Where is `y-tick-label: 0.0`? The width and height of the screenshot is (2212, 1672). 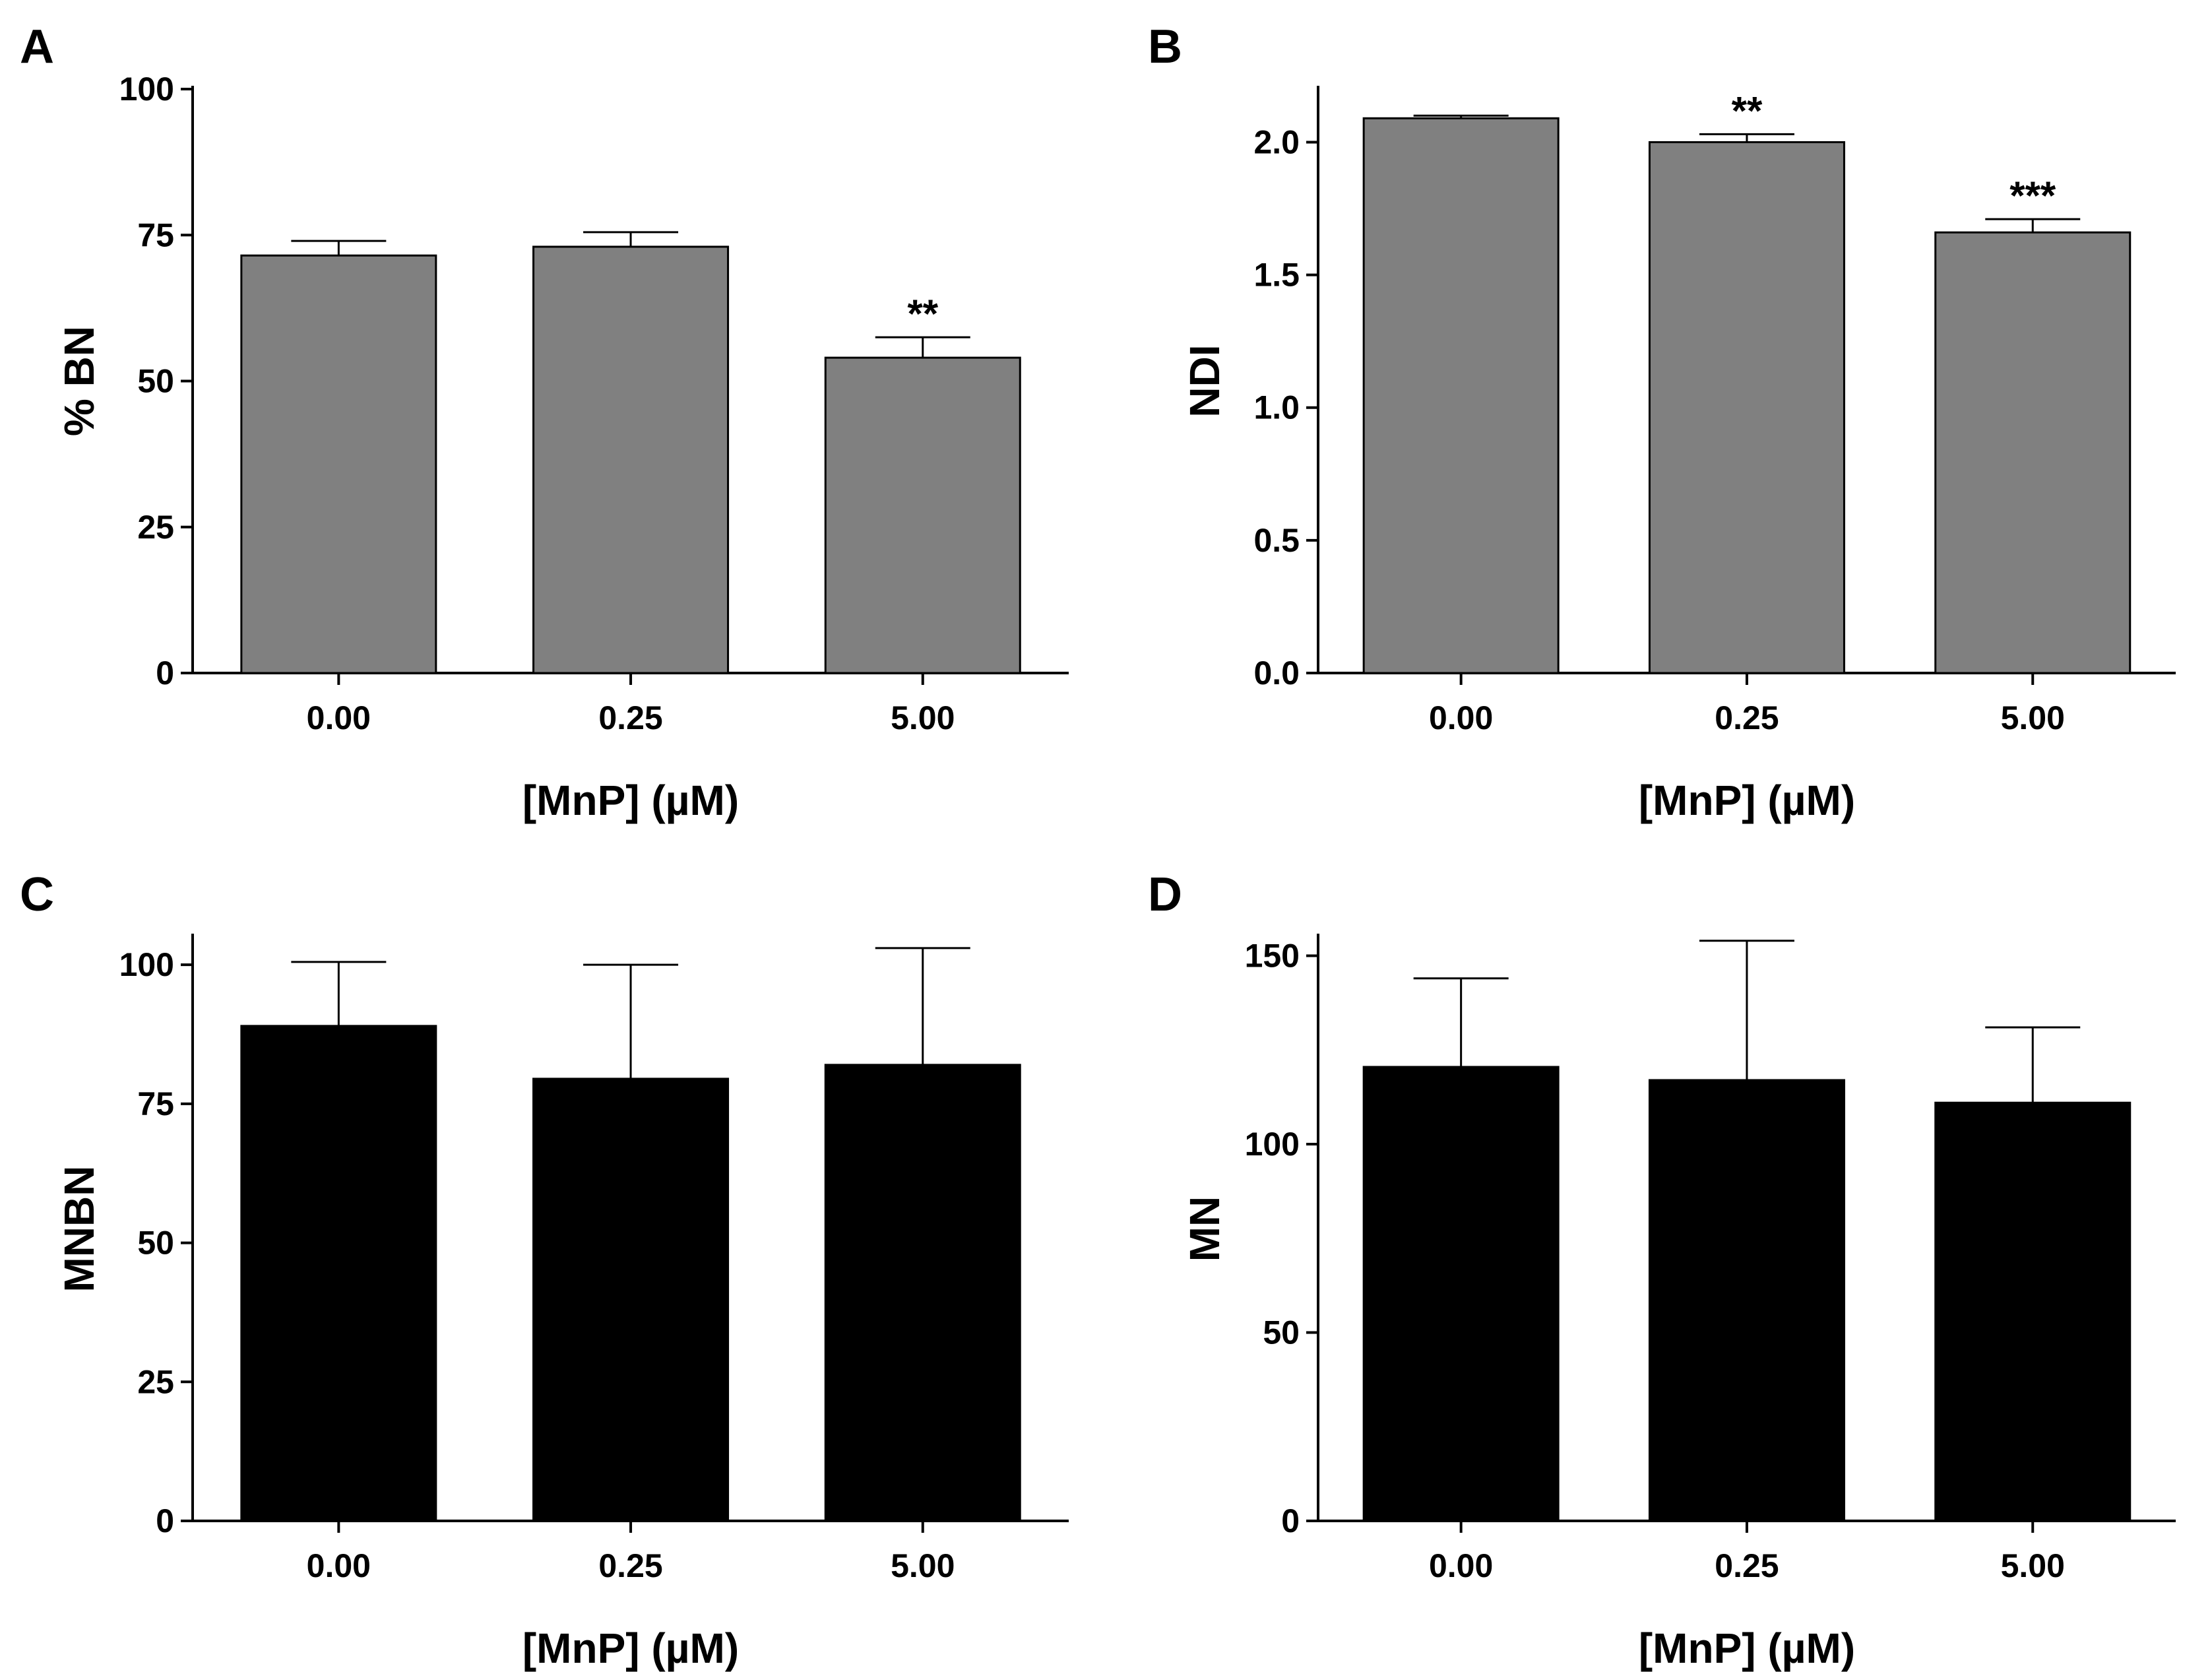
y-tick-label: 0.0 is located at coordinates (1276, 673).